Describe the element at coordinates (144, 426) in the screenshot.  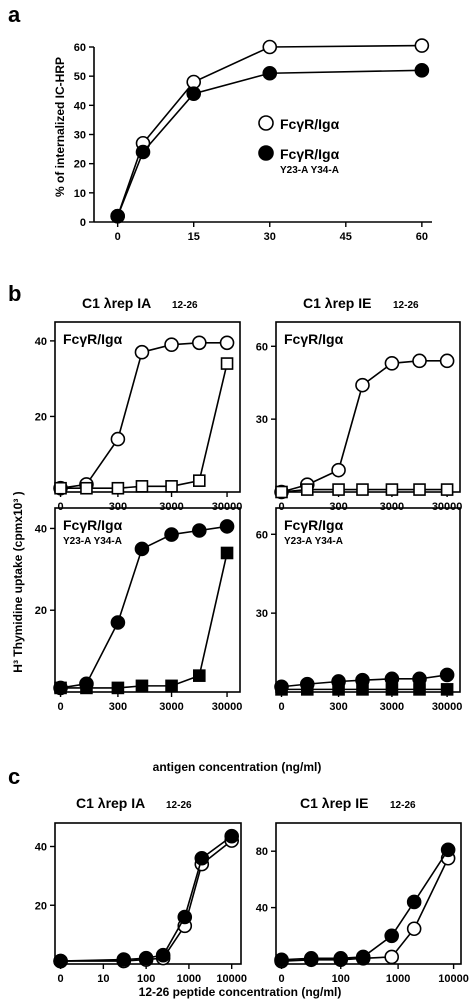
I see `chart-b1-series-2-line` at that location.